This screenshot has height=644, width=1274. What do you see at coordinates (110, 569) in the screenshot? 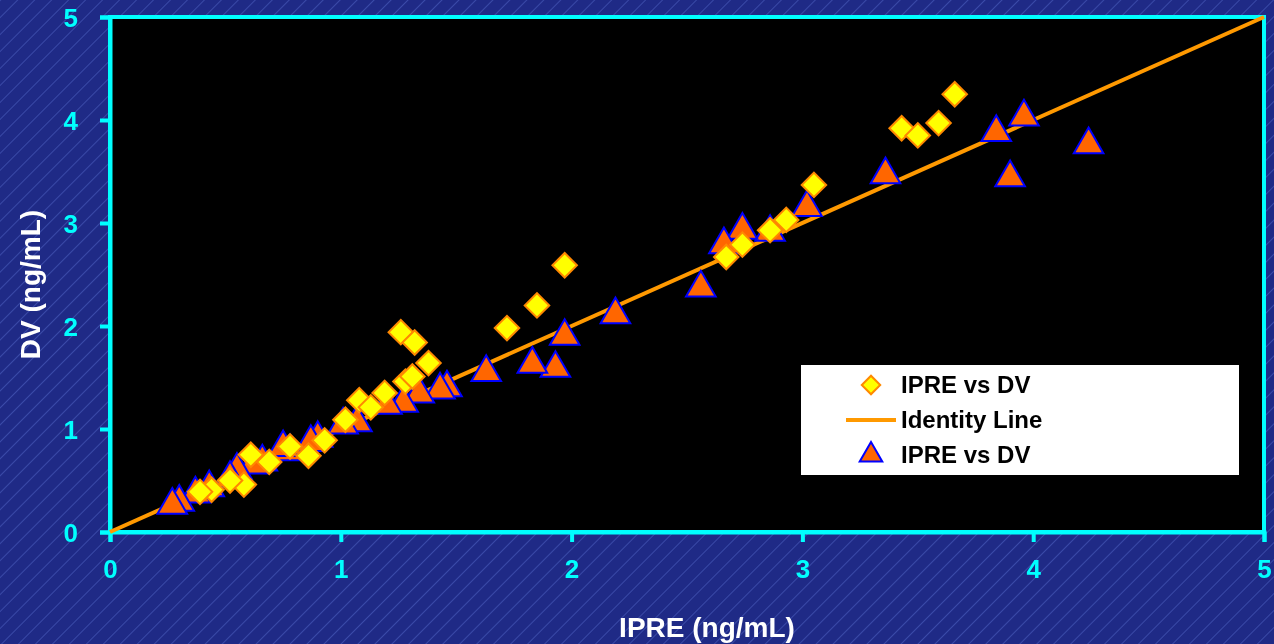
I see `x-tick-label: 0` at bounding box center [110, 569].